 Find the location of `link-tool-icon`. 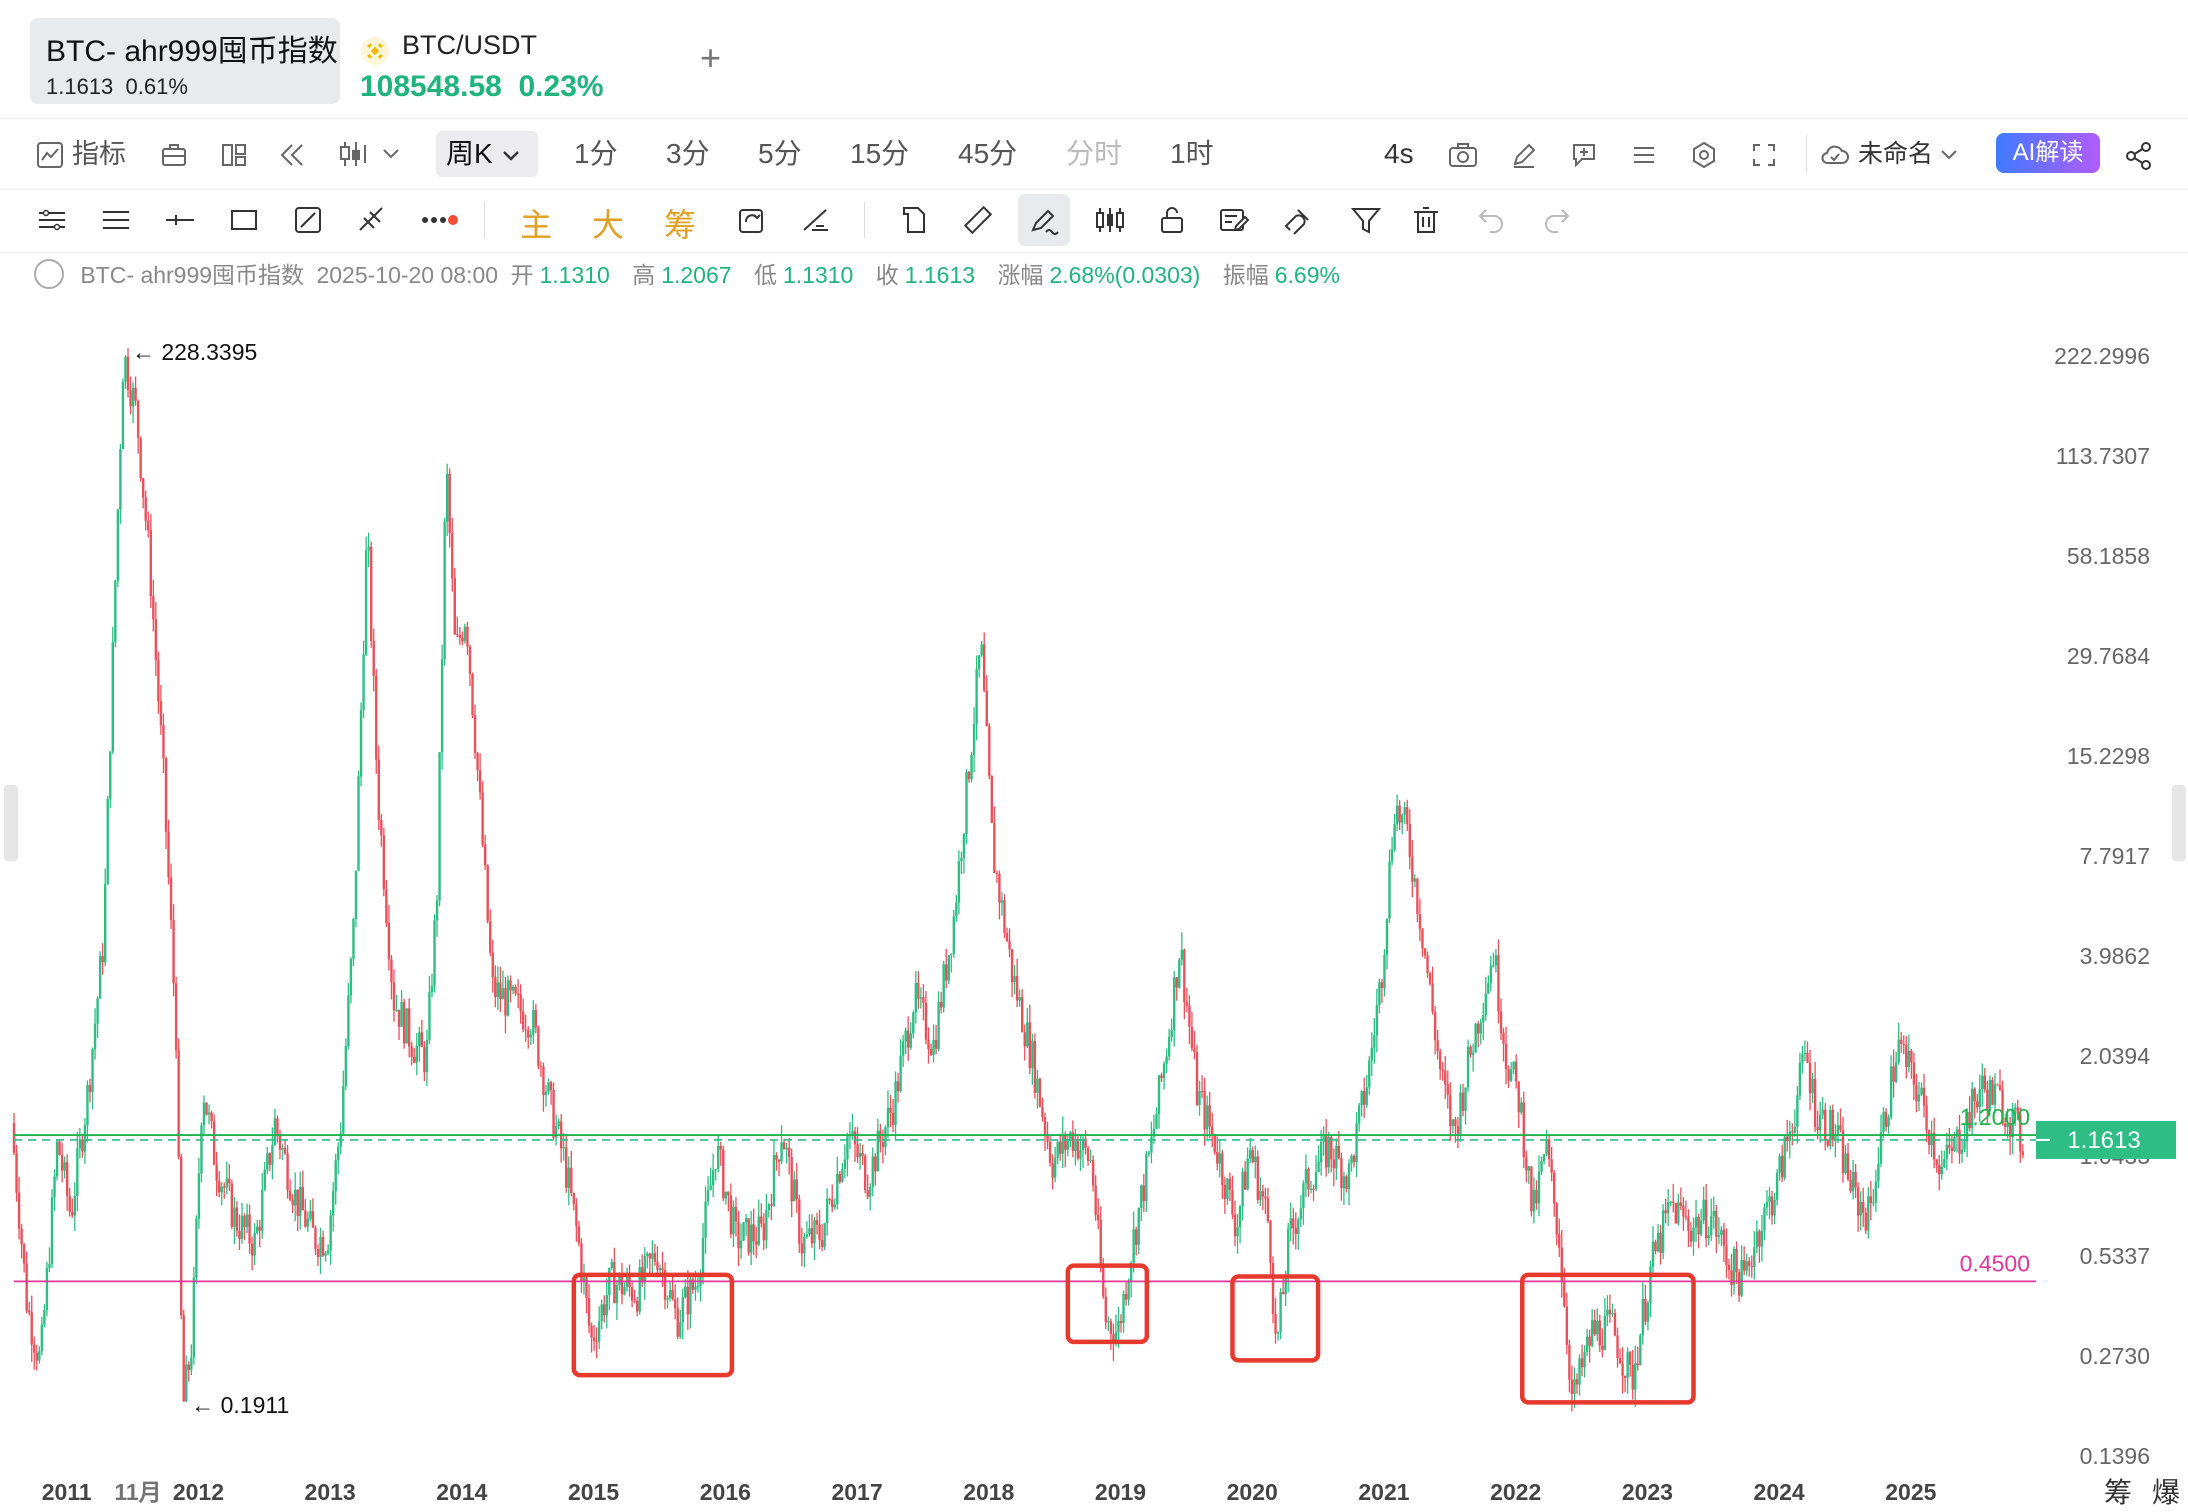

link-tool-icon is located at coordinates (308, 220).